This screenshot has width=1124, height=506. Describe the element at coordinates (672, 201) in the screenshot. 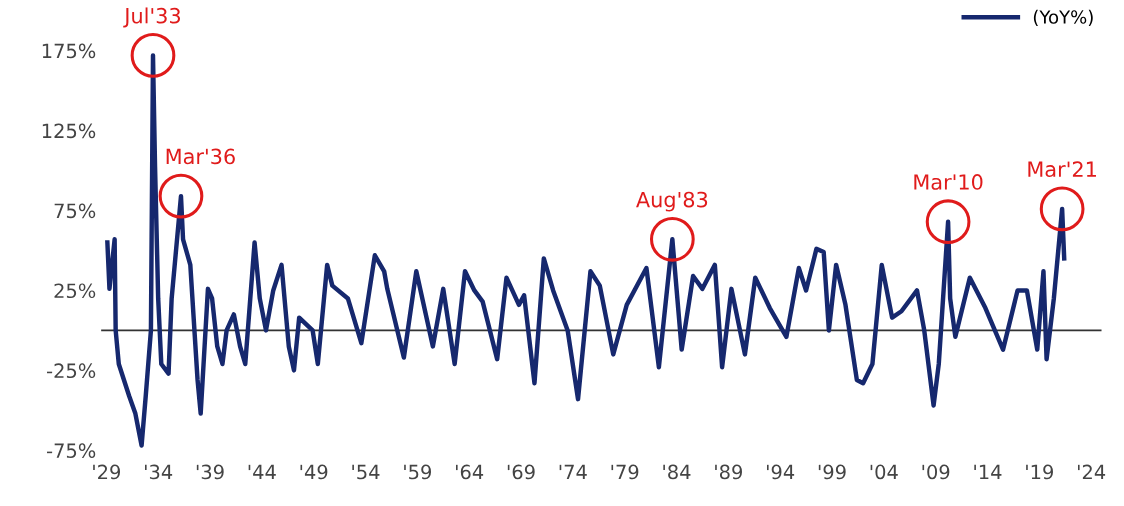

I see `annotation: Aug'83` at that location.